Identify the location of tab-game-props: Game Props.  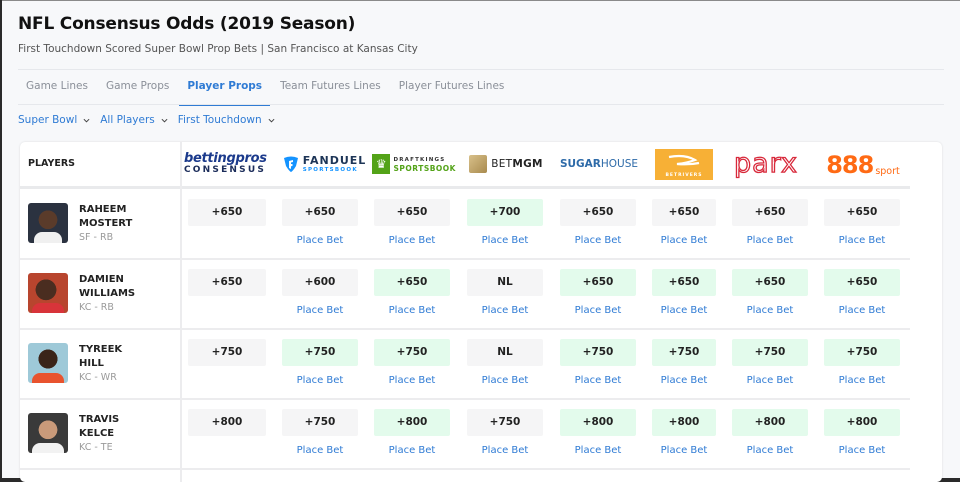
(137, 86).